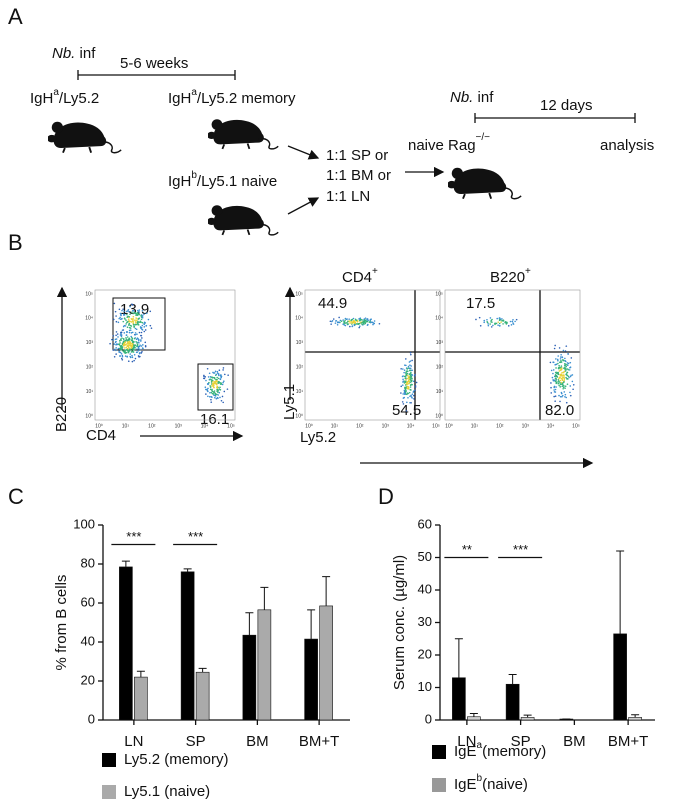 The width and height of the screenshot is (675, 802). I want to click on axis-label: Ly5.1, so click(289, 402).